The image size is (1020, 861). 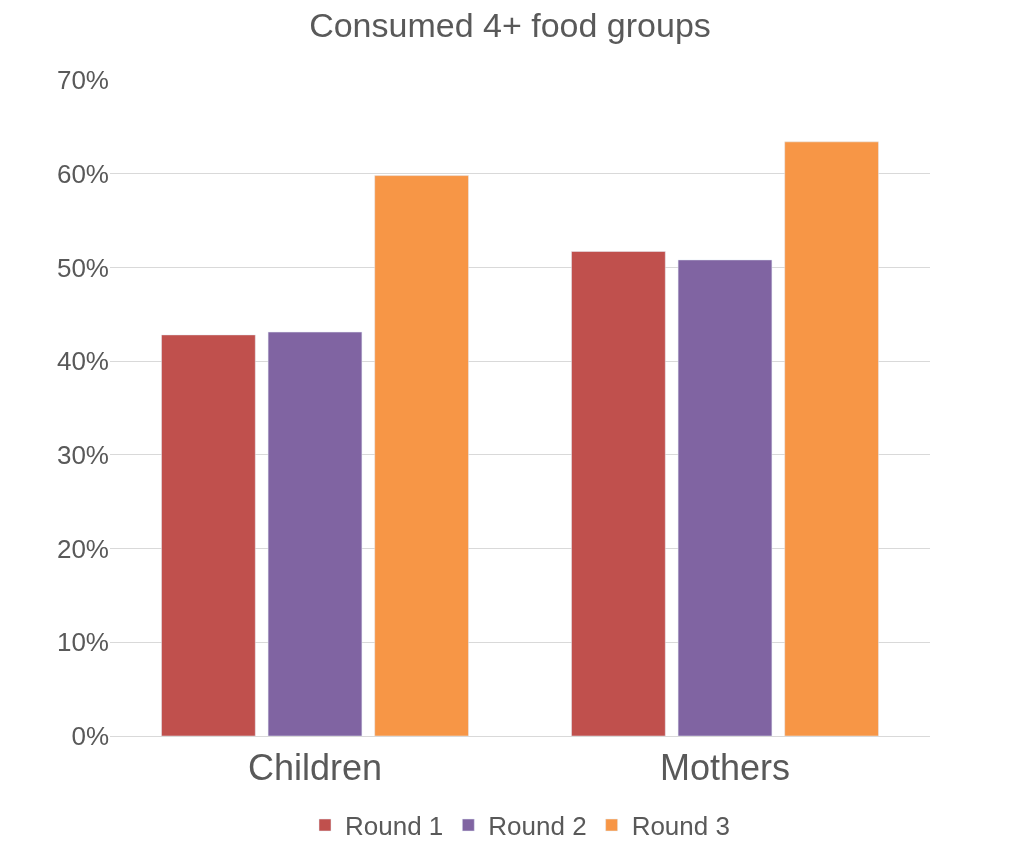 What do you see at coordinates (82, 267) in the screenshot?
I see `y-tick-label: 50%` at bounding box center [82, 267].